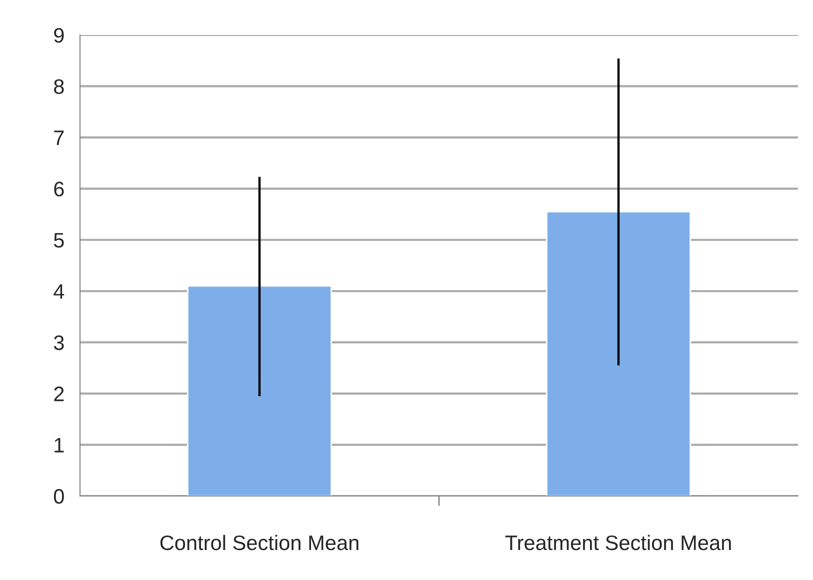 This screenshot has width=813, height=580. I want to click on y-tick-label: 9, so click(59, 35).